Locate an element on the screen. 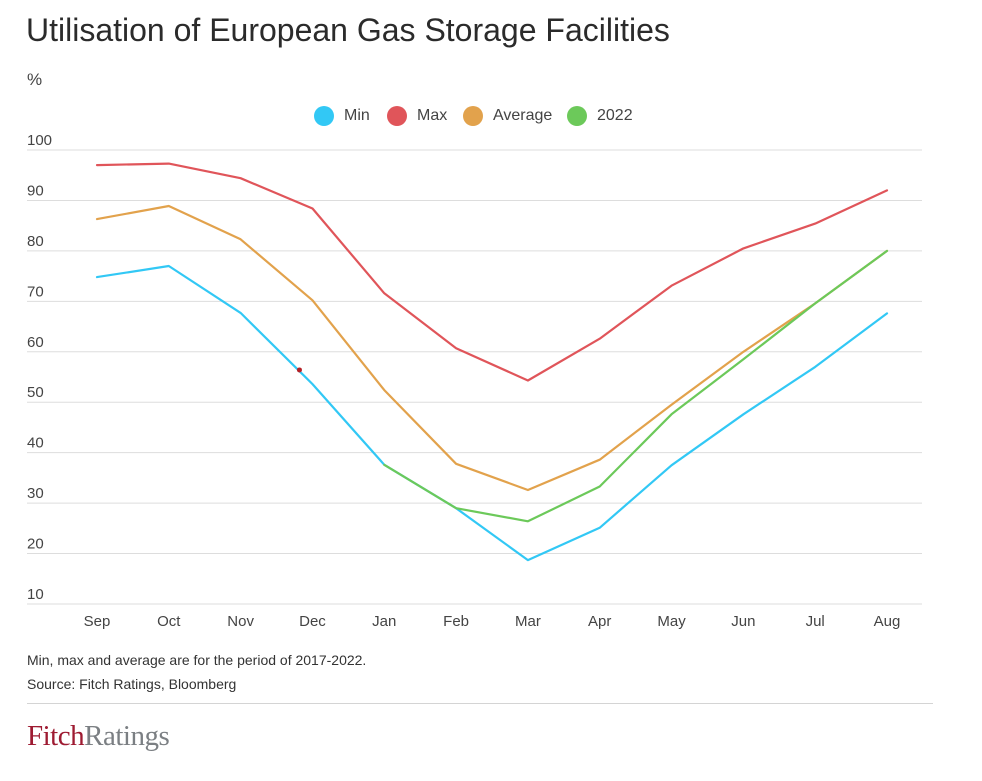  x-tick-label-sep: Sep is located at coordinates (97, 621).